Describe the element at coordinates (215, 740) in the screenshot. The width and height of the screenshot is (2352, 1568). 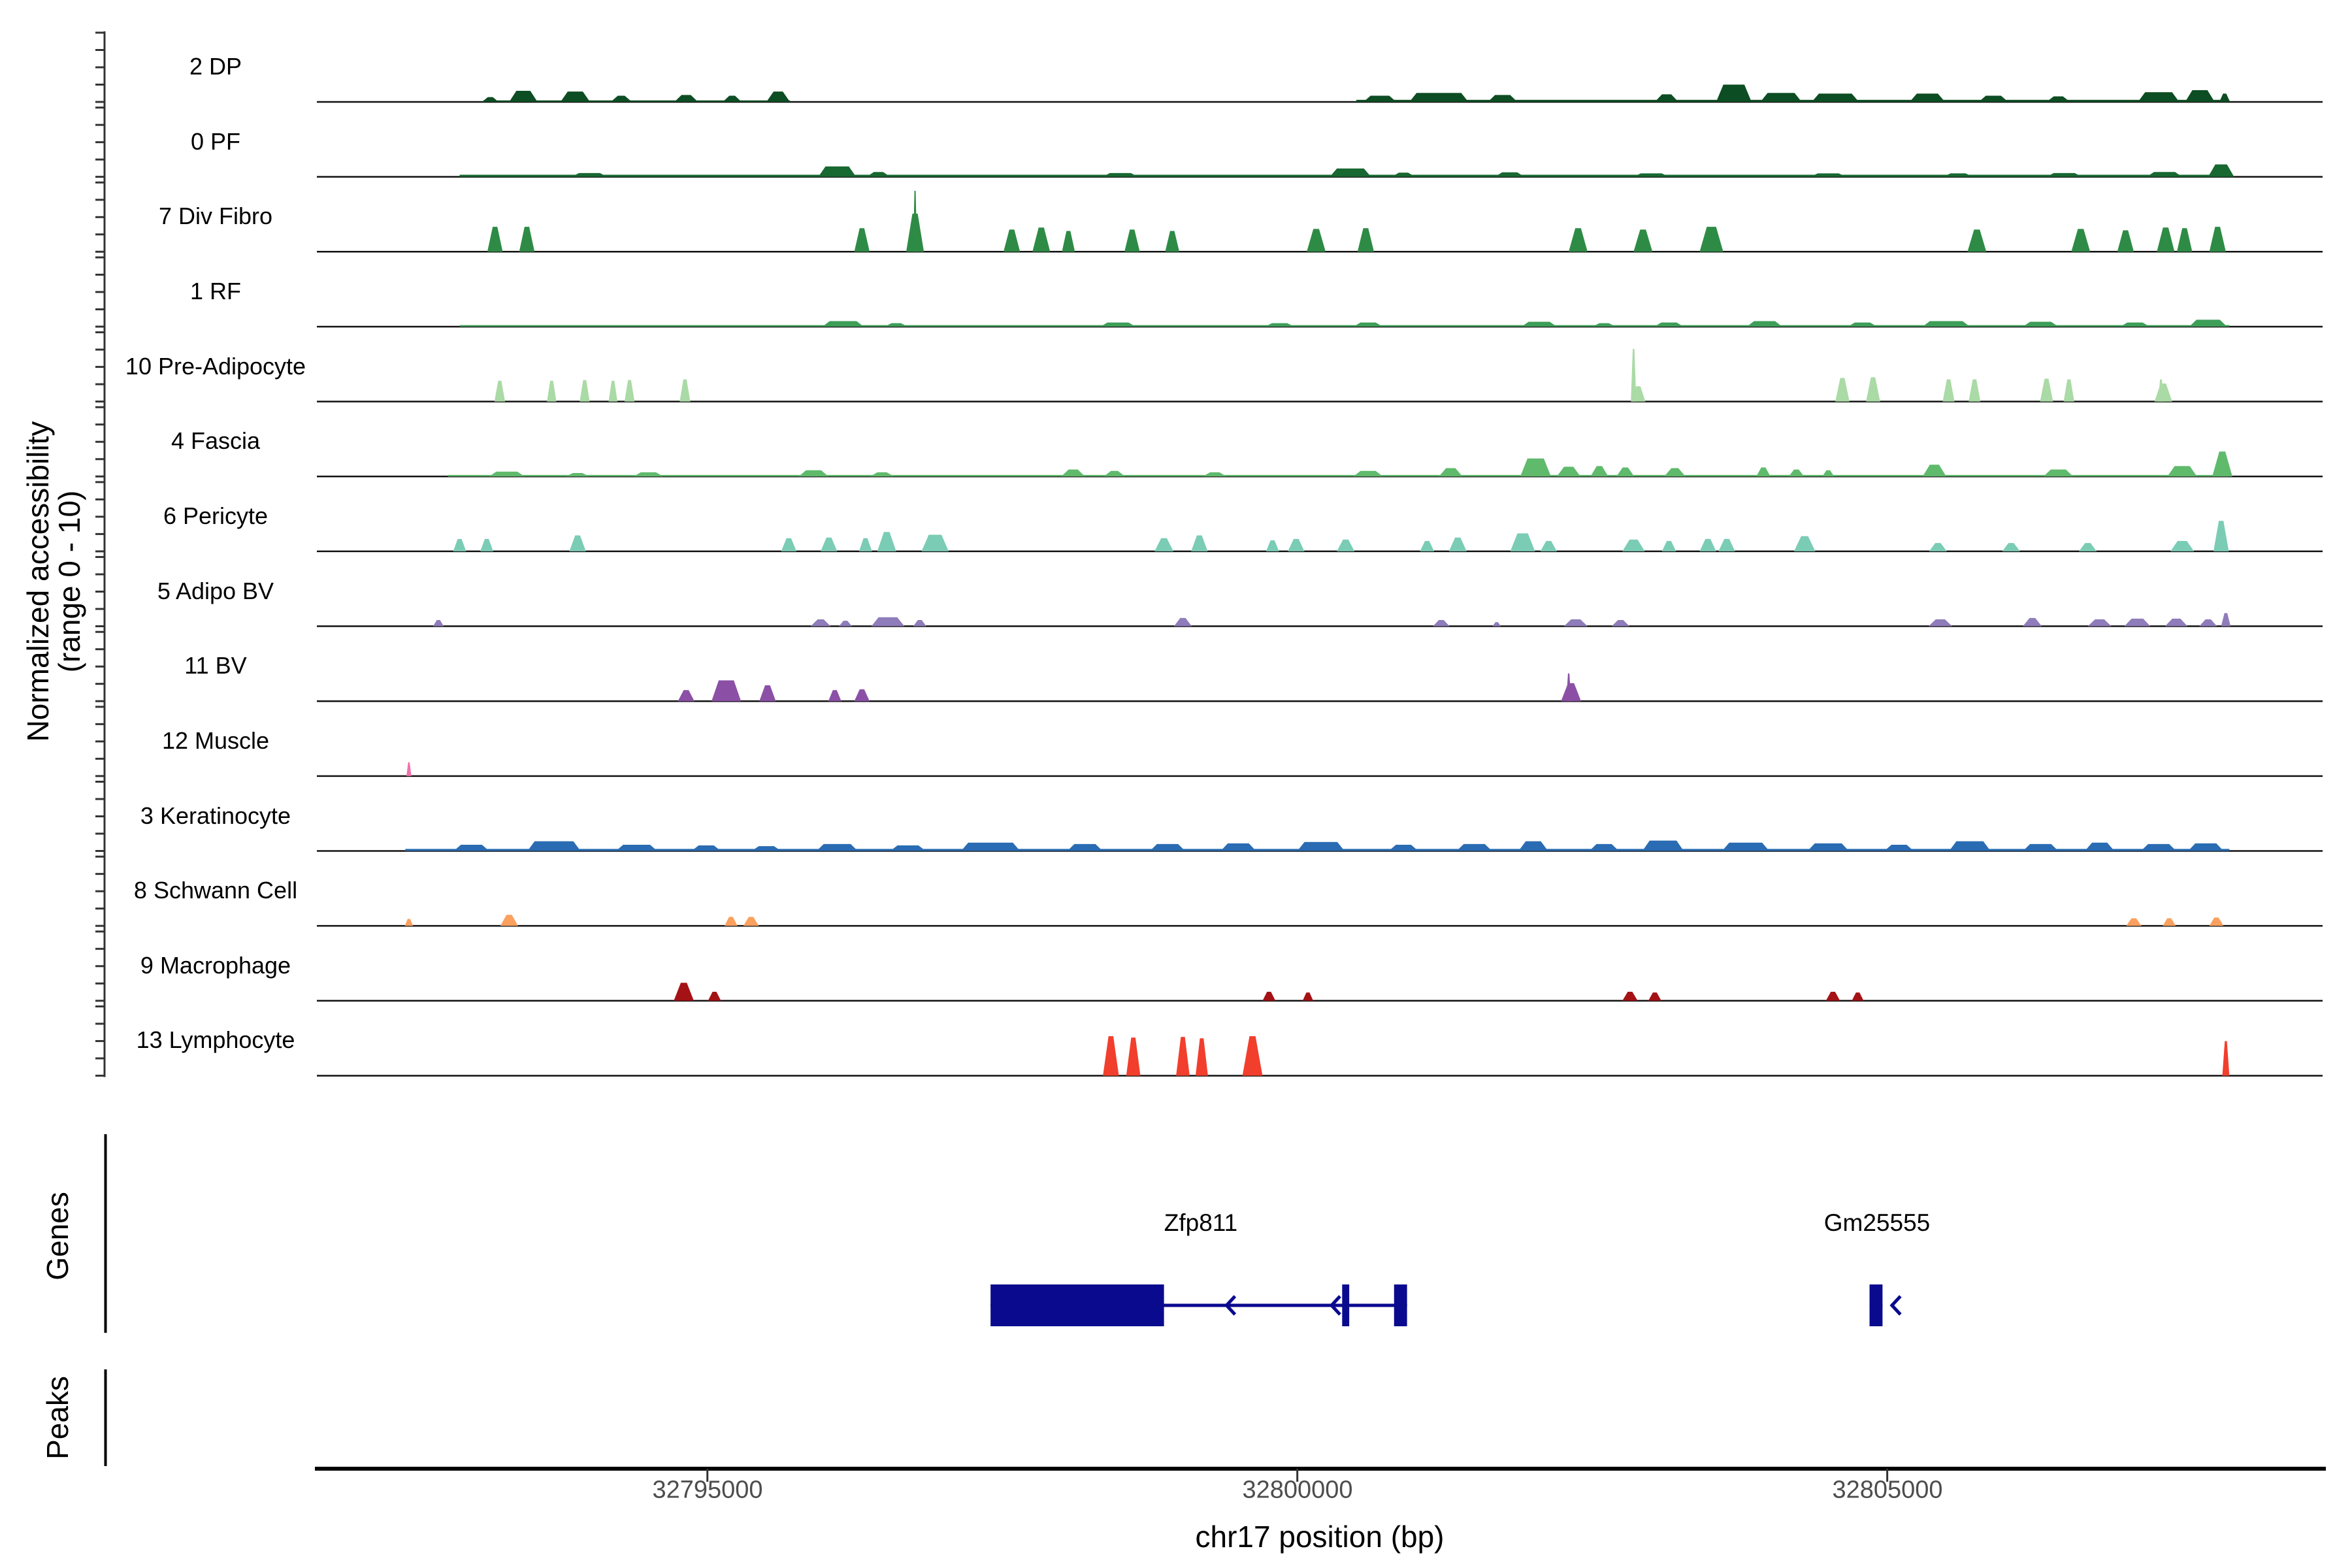
I see `track-label: 12 Muscle` at that location.